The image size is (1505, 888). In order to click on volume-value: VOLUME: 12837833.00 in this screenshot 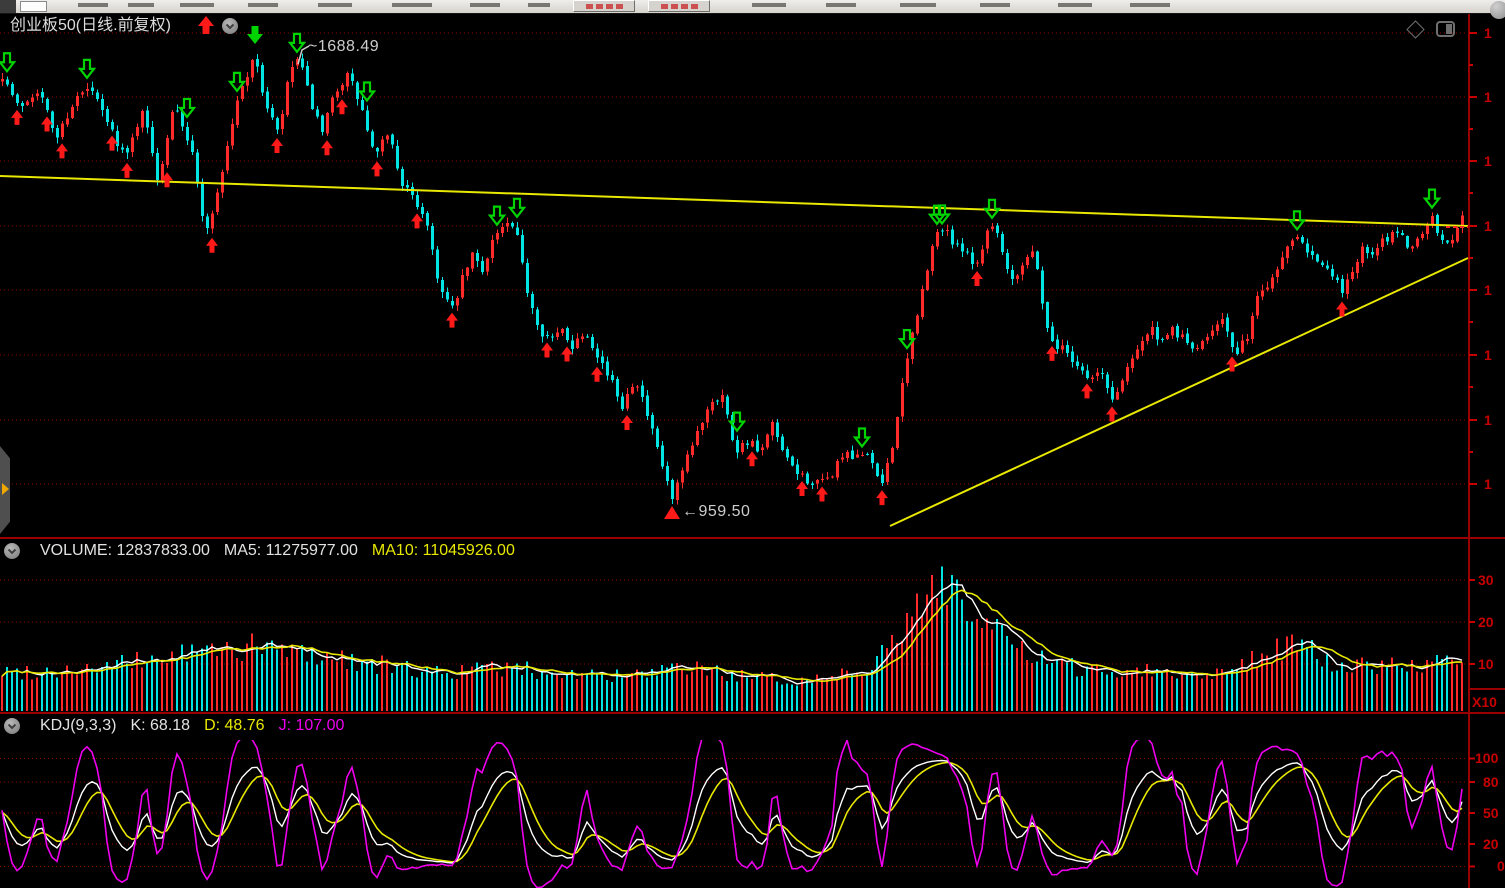, I will do `click(125, 550)`.